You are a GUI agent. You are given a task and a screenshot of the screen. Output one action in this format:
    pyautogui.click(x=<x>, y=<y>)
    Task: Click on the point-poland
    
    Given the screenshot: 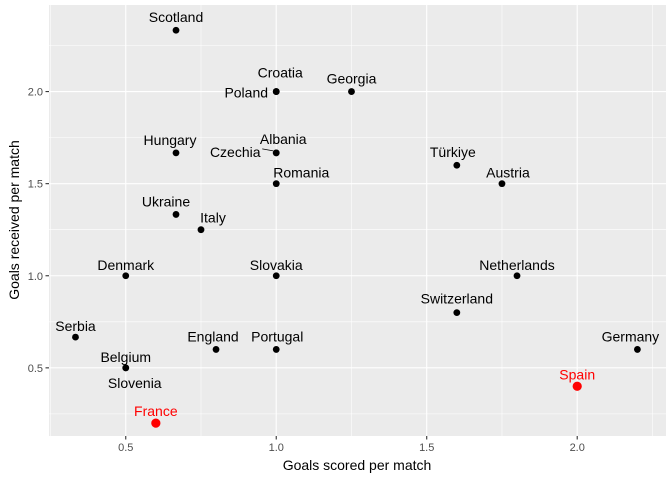 What is the action you would take?
    pyautogui.click(x=276, y=91)
    